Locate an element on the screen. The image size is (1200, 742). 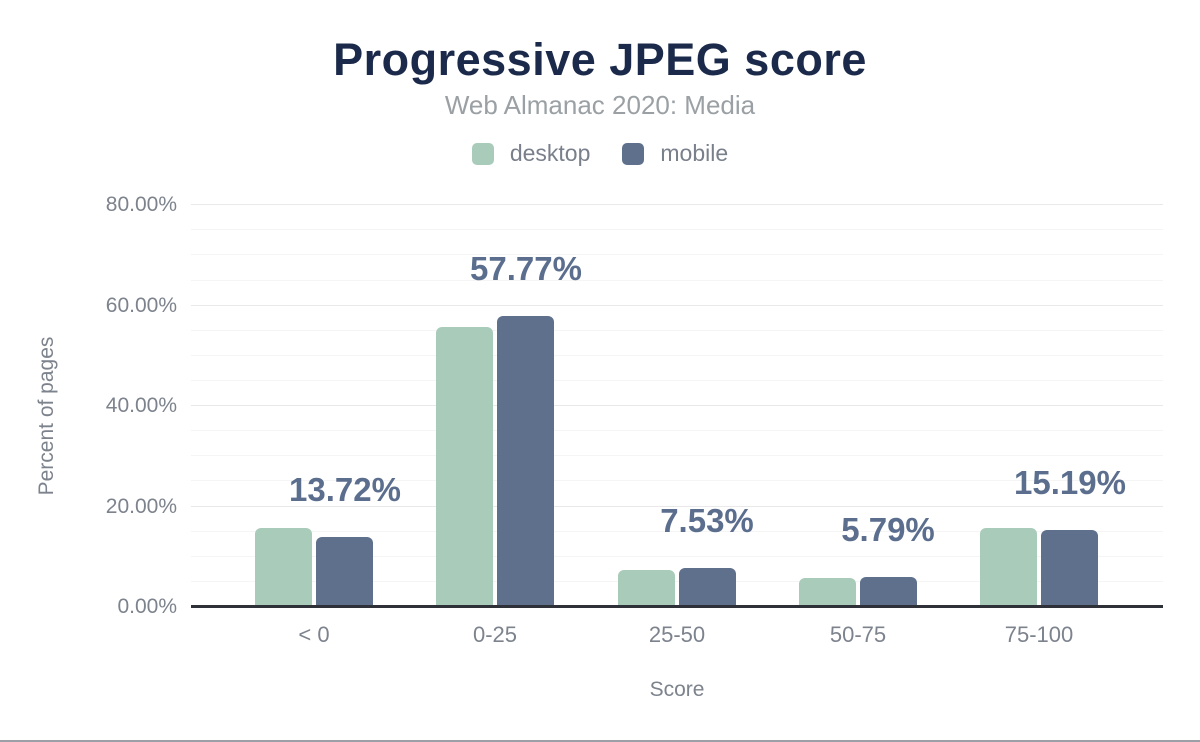
legend-item-mobile: mobile is located at coordinates (675, 153).